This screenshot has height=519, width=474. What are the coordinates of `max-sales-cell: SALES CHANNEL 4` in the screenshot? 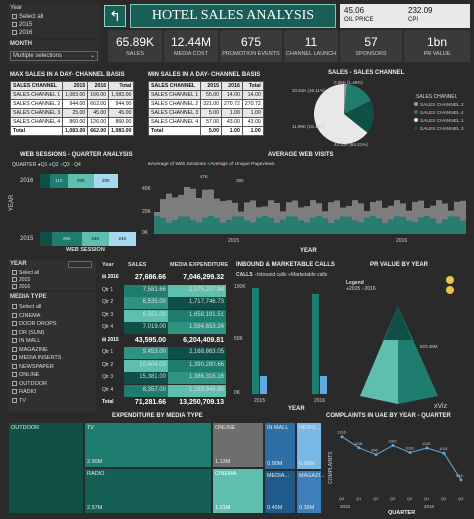 It's located at (36, 122).